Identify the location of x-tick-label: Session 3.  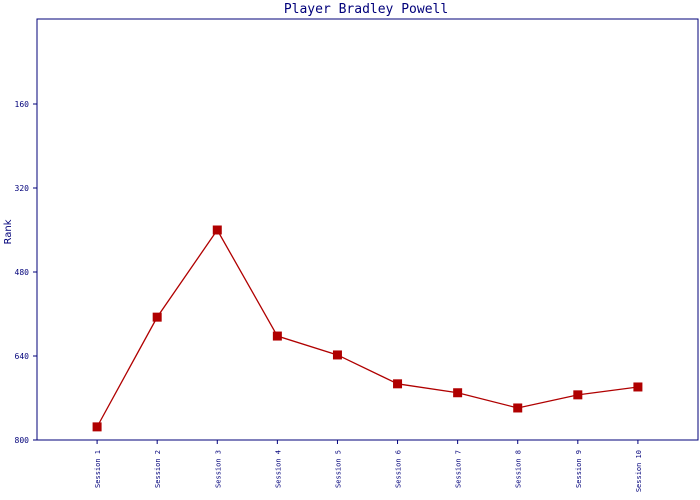
(218, 469).